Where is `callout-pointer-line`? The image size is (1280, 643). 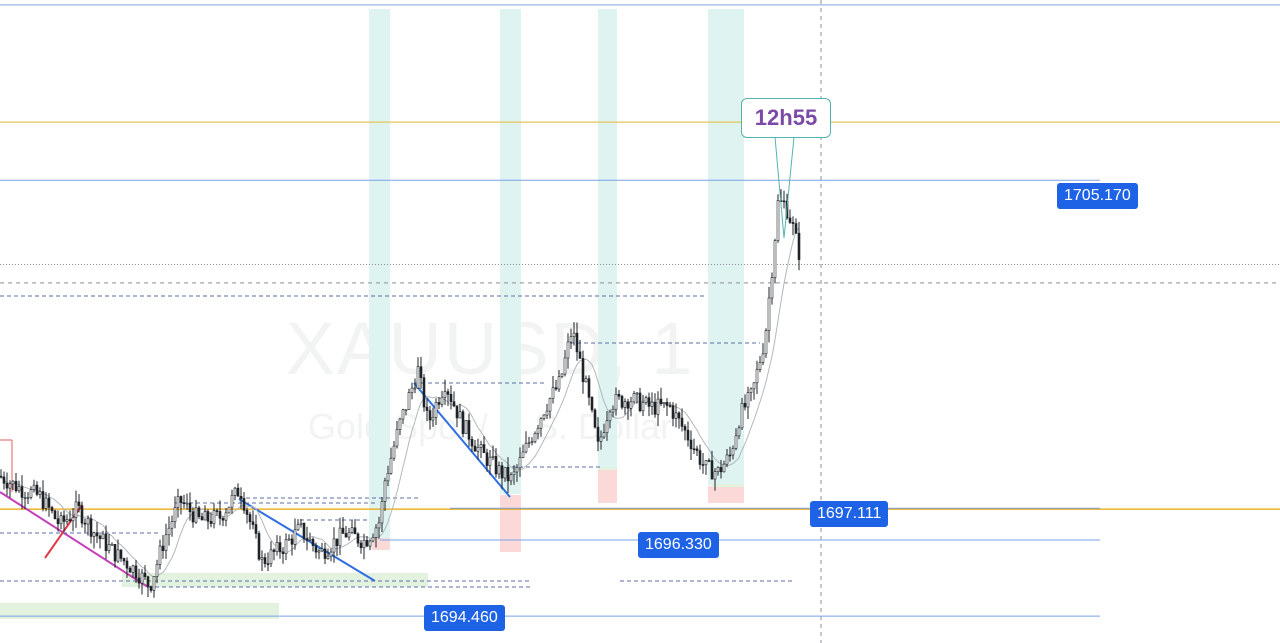 callout-pointer-line is located at coordinates (784, 187).